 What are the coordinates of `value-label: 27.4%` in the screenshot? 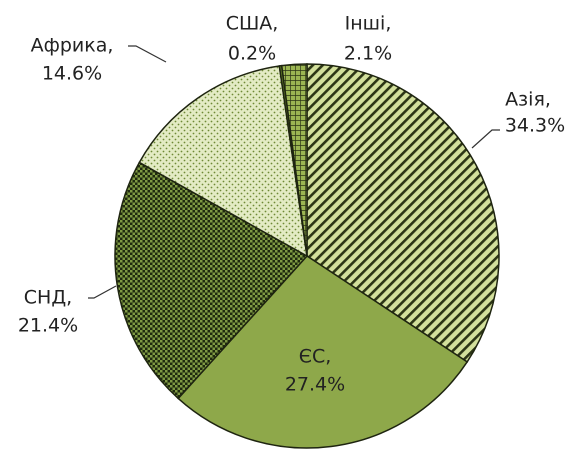 It's located at (315, 385).